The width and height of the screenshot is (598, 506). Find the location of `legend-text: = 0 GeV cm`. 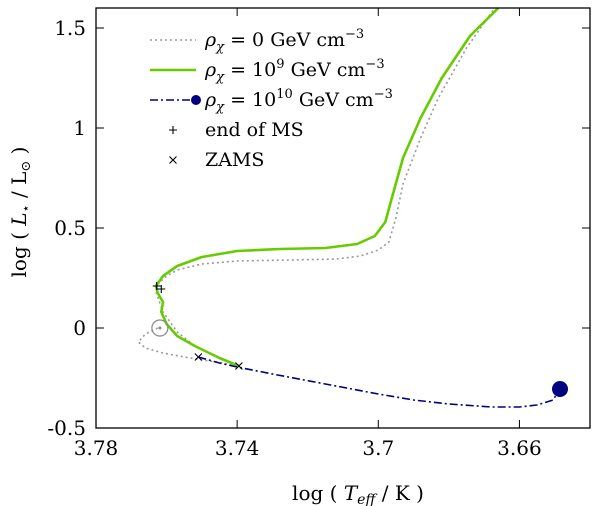

legend-text: = 0 GeV cm is located at coordinates (284, 40).